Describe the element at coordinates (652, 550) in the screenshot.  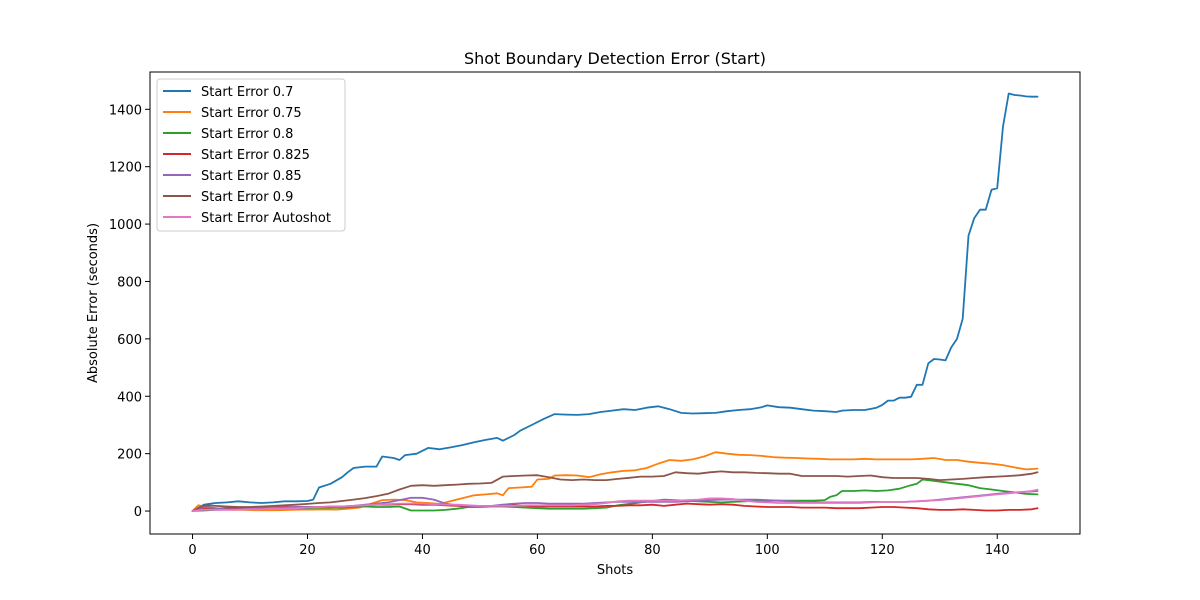
I see `x-tick-label: 80` at that location.